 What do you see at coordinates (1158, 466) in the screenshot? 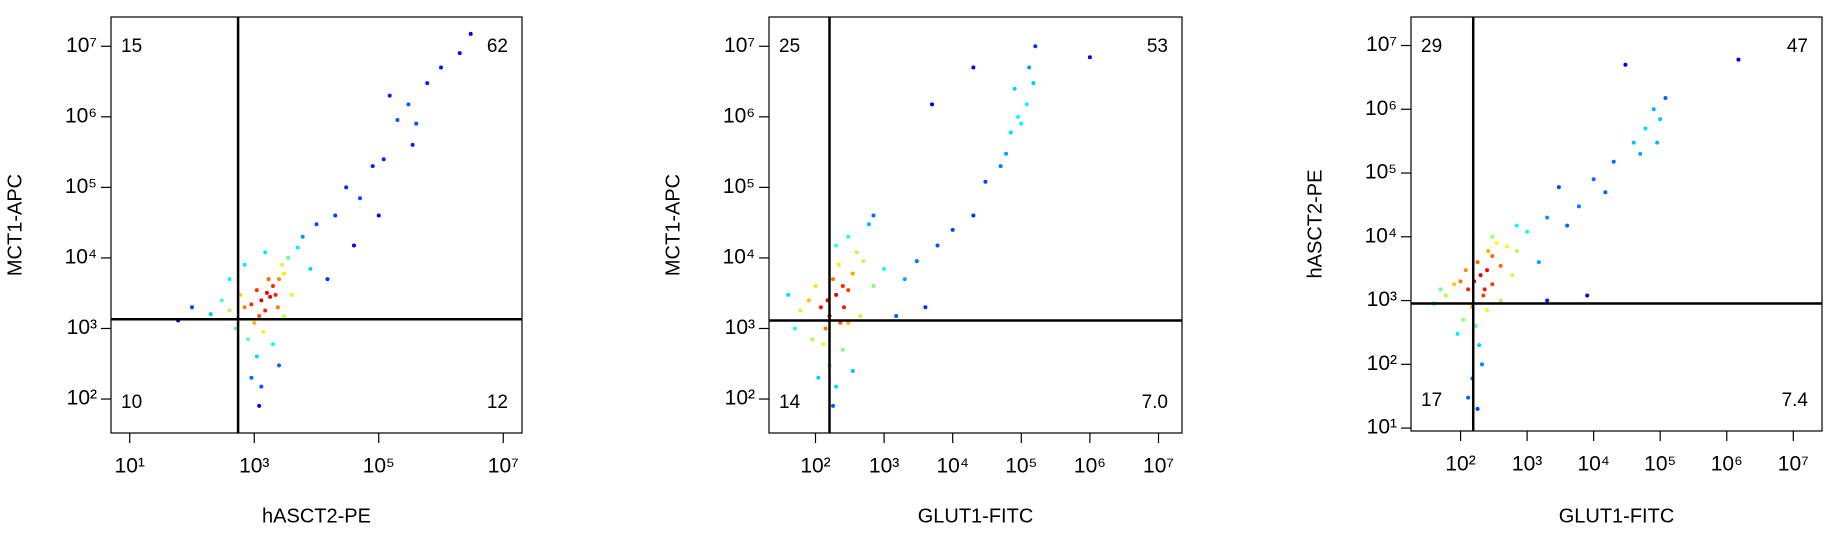
I see `x-tick-label: 10⁷` at bounding box center [1158, 466].